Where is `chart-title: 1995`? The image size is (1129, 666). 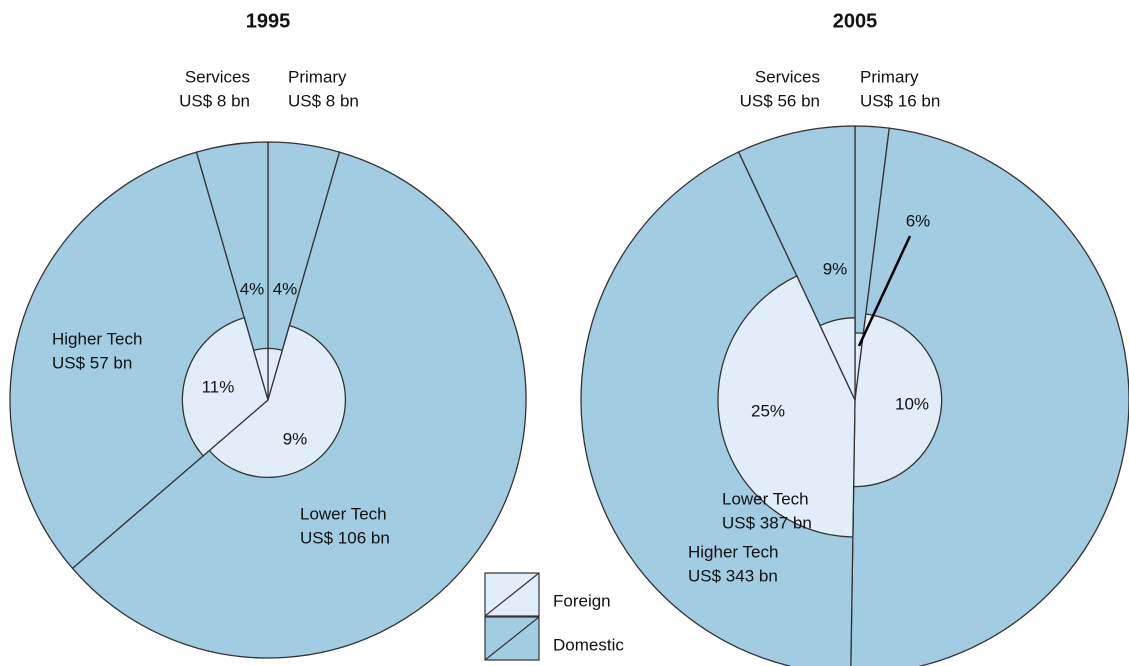
chart-title: 1995 is located at coordinates (268, 21).